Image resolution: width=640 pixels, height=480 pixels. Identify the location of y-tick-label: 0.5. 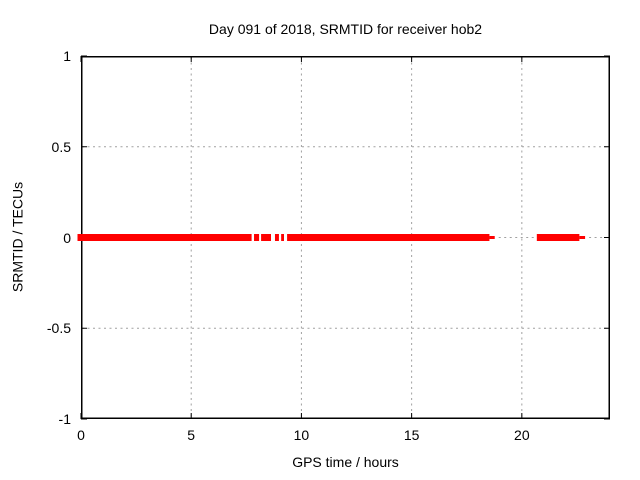
(61, 146).